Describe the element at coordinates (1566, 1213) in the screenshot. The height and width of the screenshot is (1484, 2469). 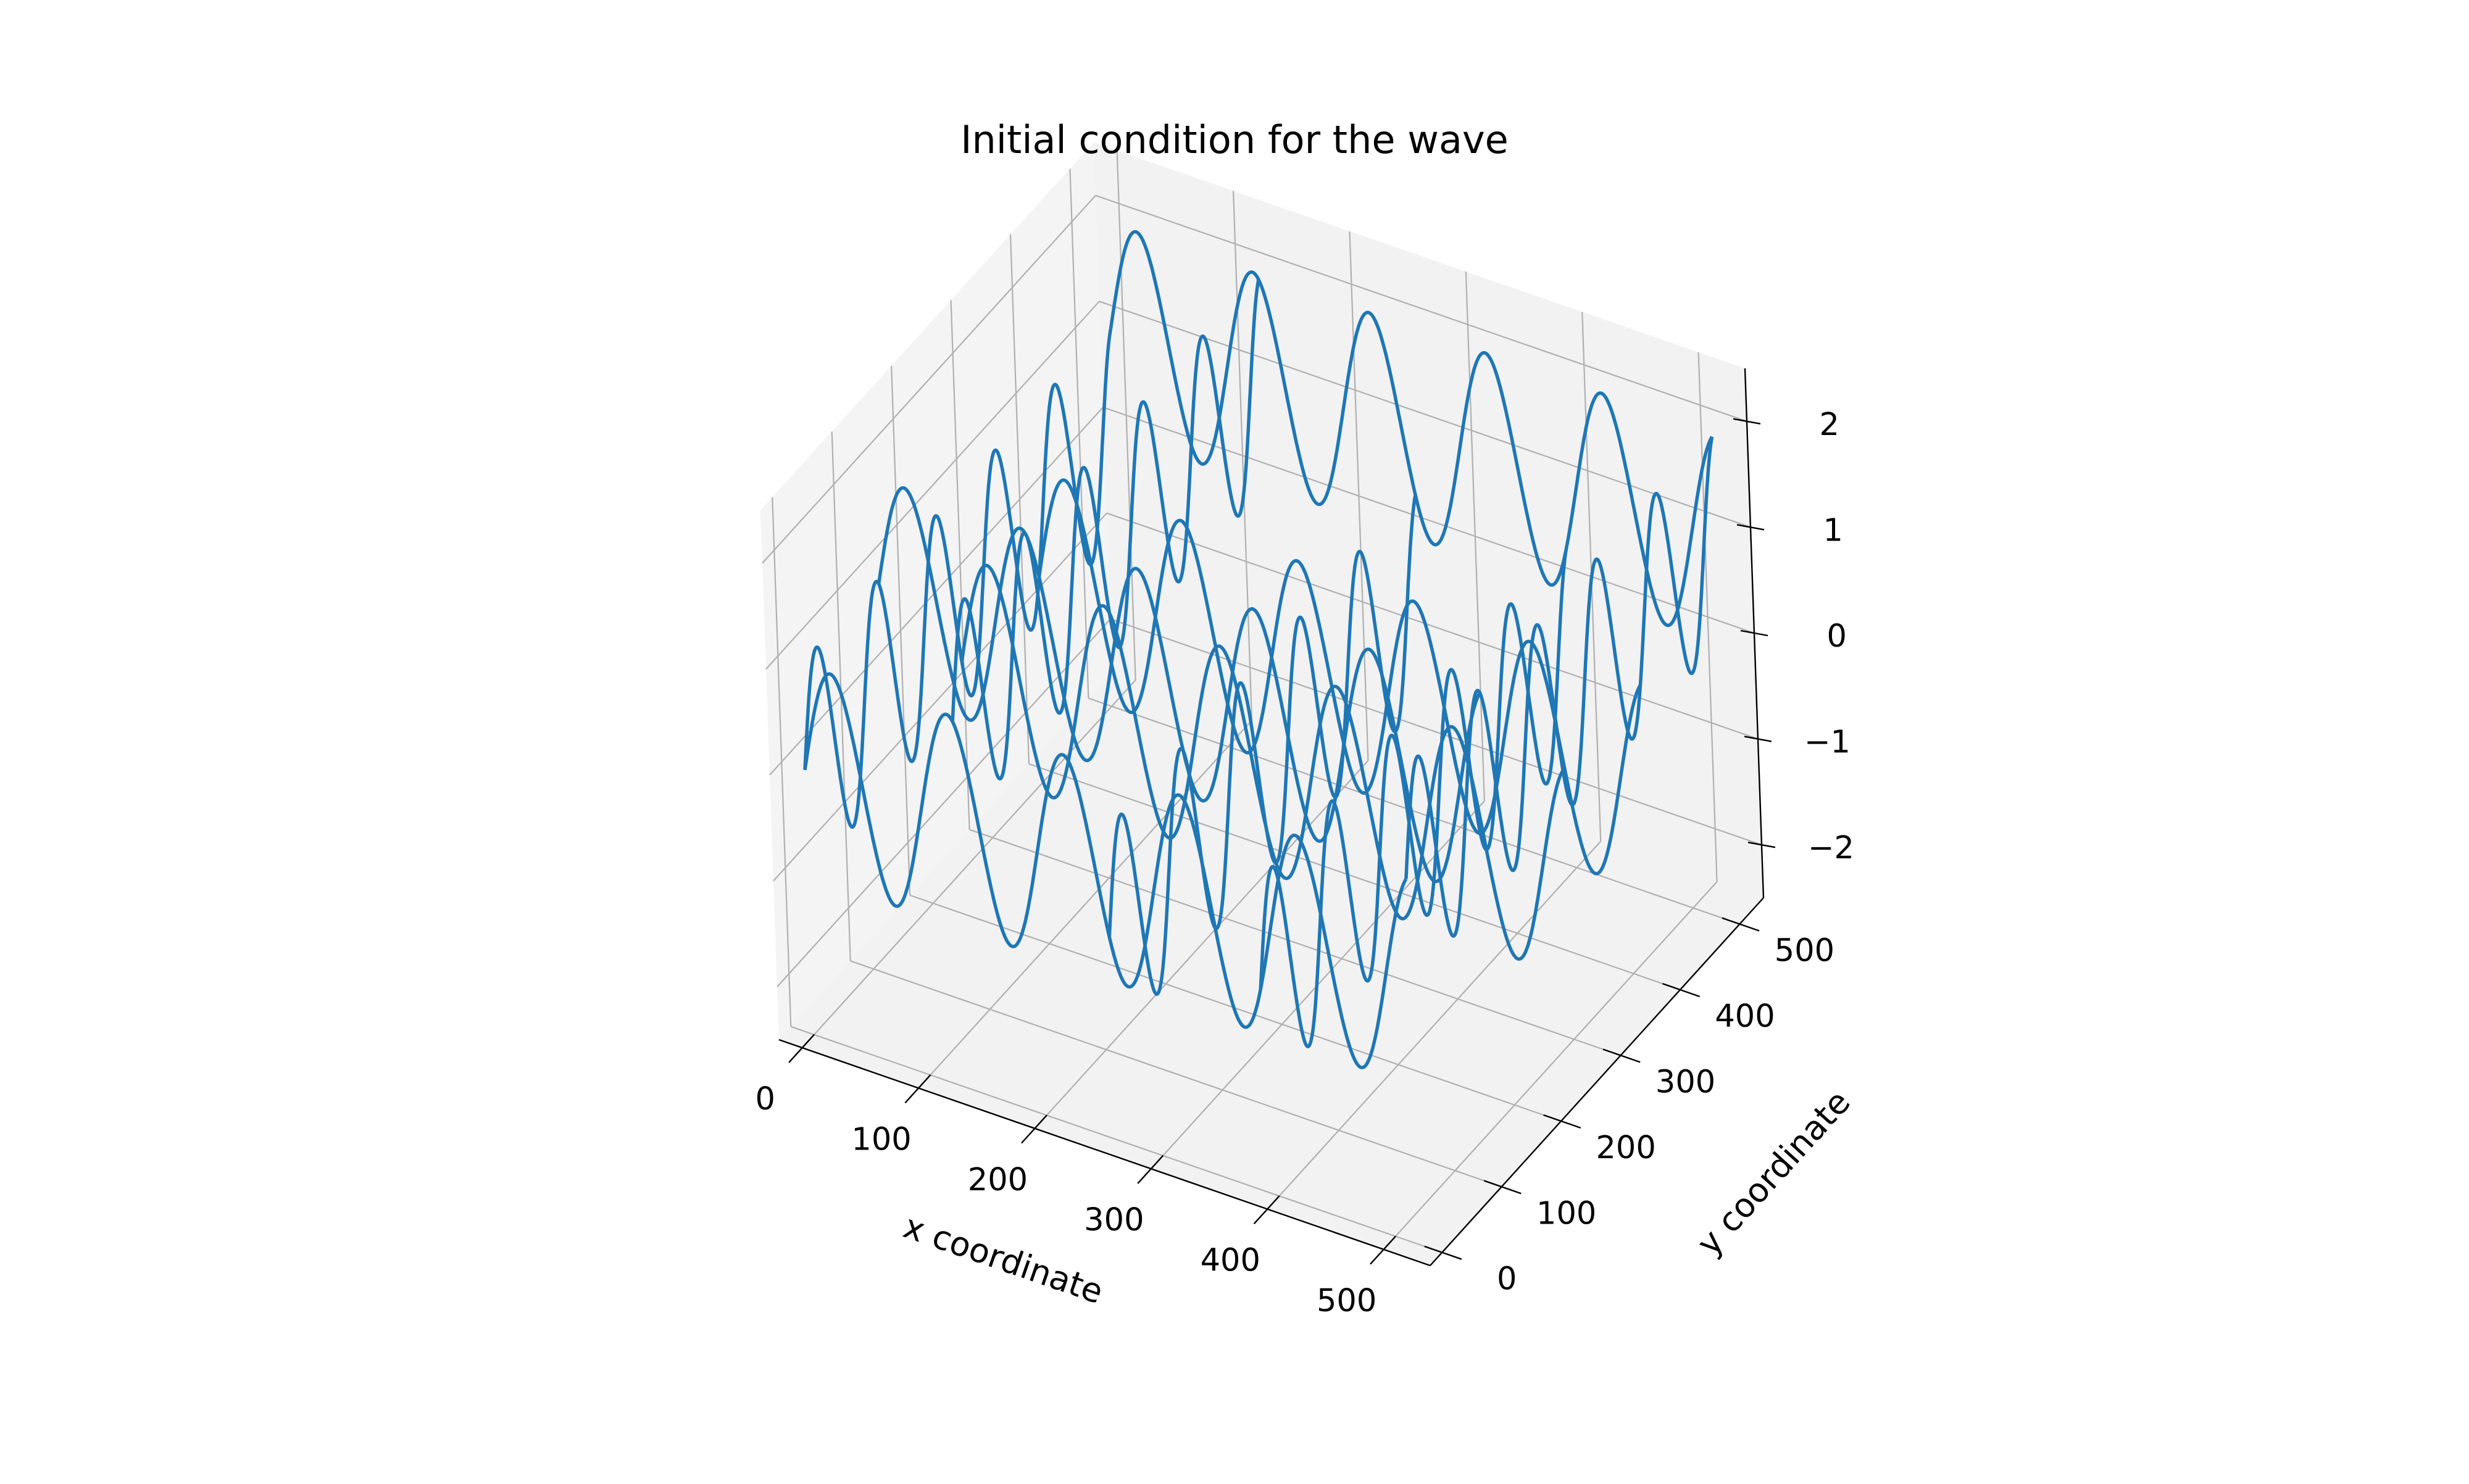
I see `y-tick-label: 100` at that location.